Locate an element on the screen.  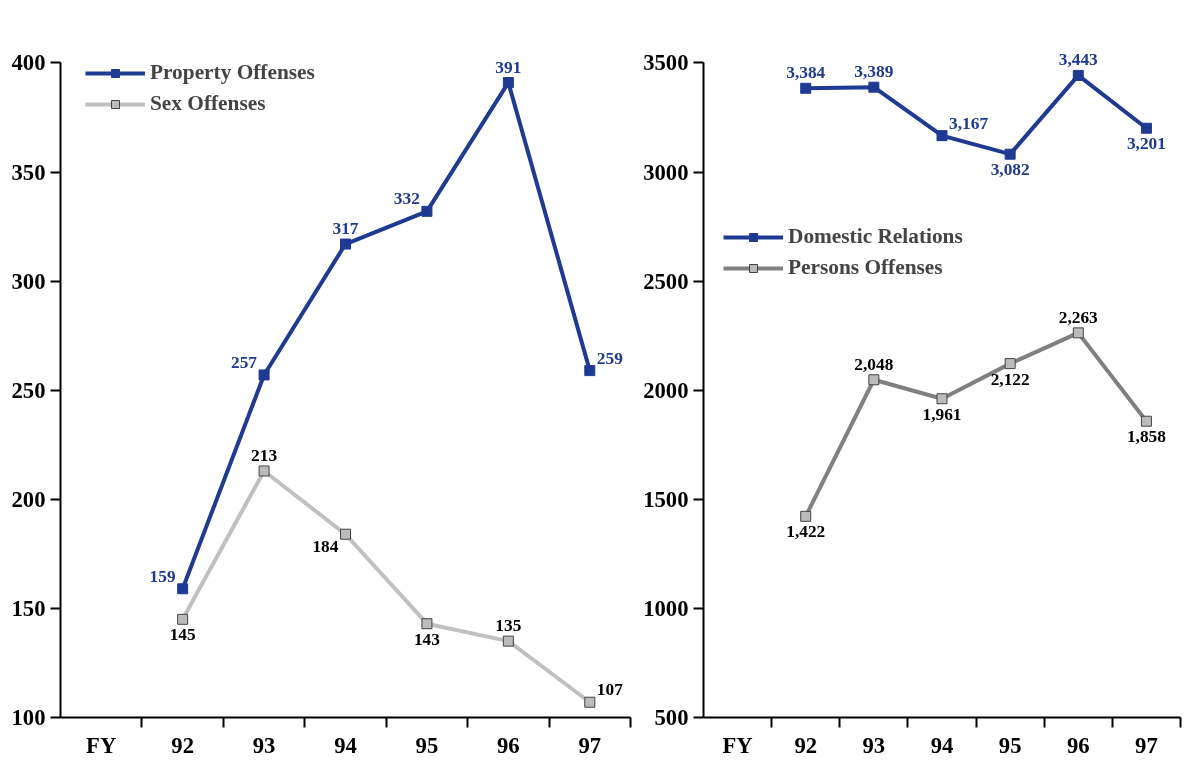
y-tick-label: 500 is located at coordinates (671, 717).